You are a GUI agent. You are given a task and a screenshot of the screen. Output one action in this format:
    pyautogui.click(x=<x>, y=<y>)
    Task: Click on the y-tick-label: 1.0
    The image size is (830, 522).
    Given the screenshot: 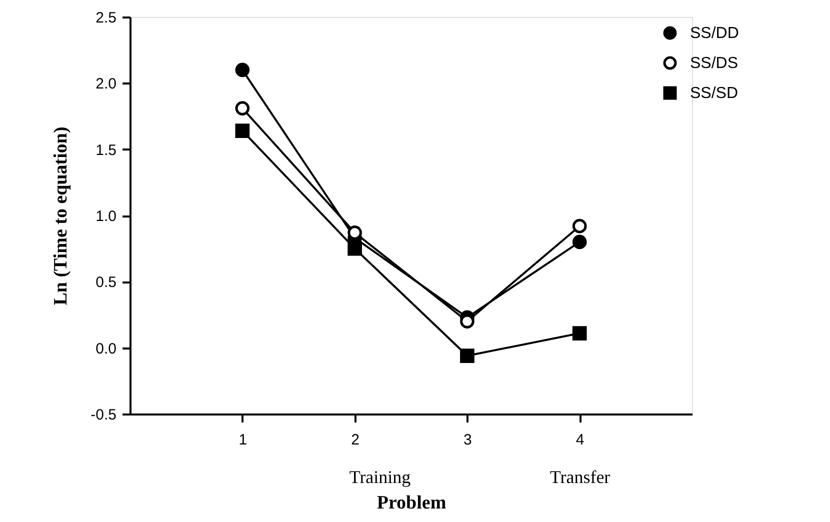 What is the action you would take?
    pyautogui.click(x=106, y=216)
    